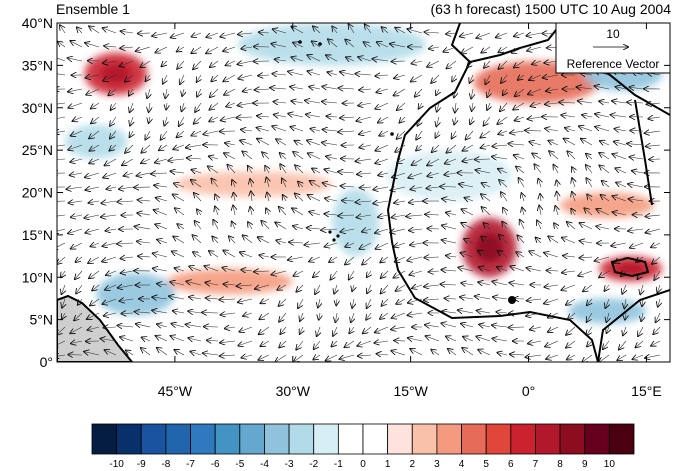 This screenshot has width=673, height=471. Describe the element at coordinates (215, 464) in the screenshot. I see `colorbar-label: -6` at that location.